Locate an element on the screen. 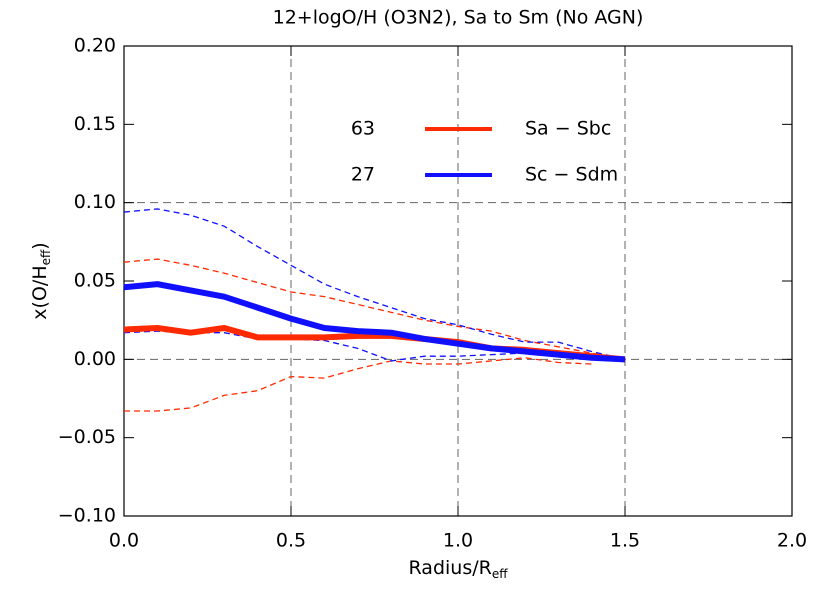 The height and width of the screenshot is (593, 830). y-tick-label: −0.10 is located at coordinates (87, 516).